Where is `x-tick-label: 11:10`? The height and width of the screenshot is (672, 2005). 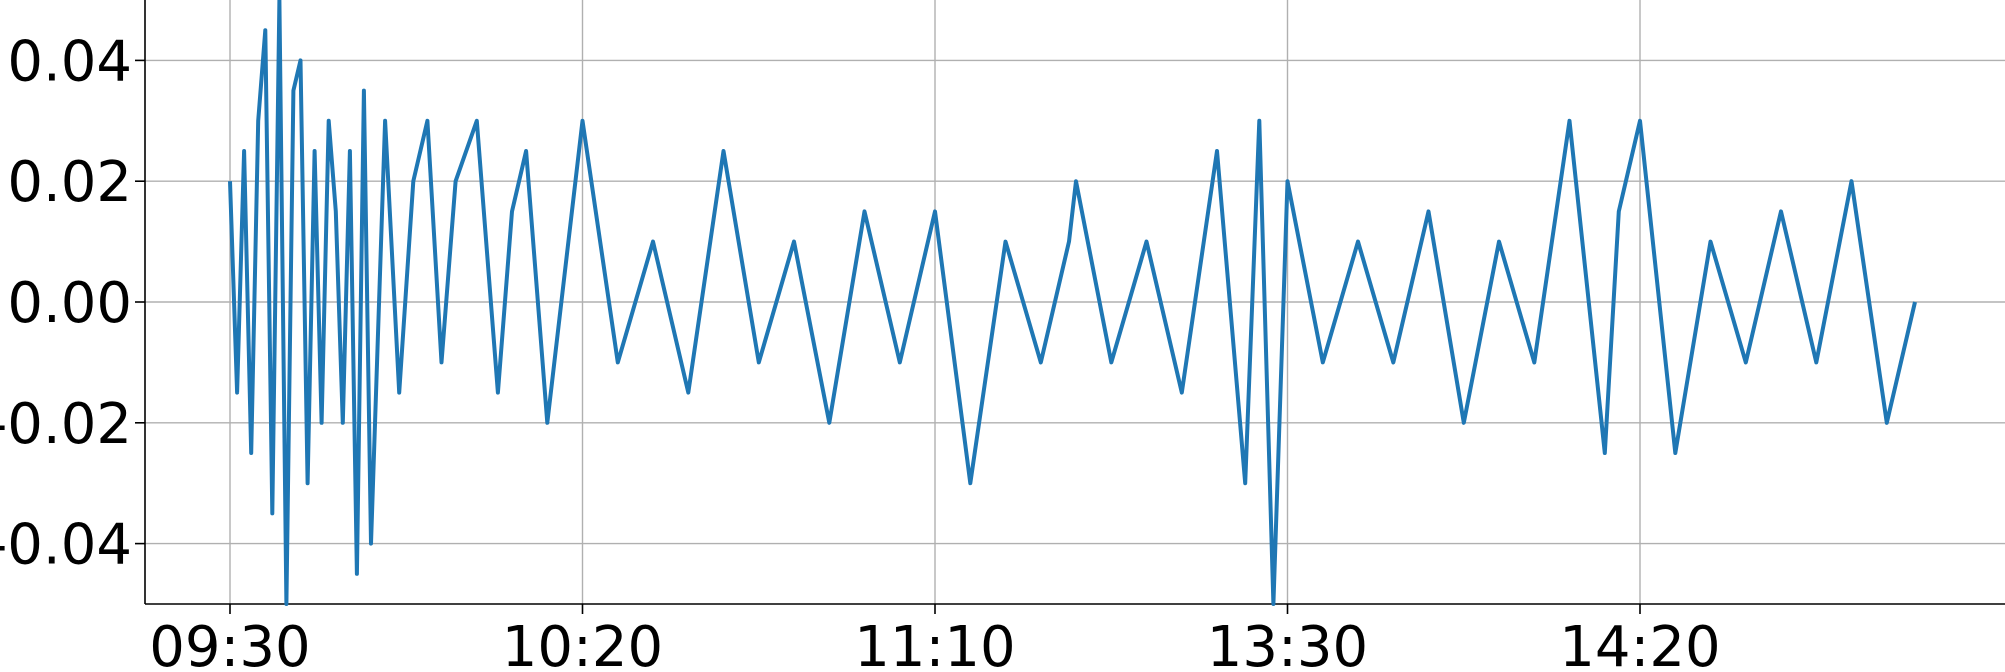
x-tick-label: 11:10 is located at coordinates (934, 643).